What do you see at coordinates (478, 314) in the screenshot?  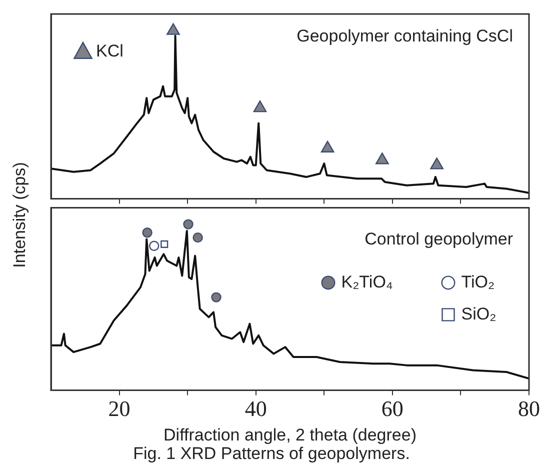 I see `legend-label: SiO₂` at bounding box center [478, 314].